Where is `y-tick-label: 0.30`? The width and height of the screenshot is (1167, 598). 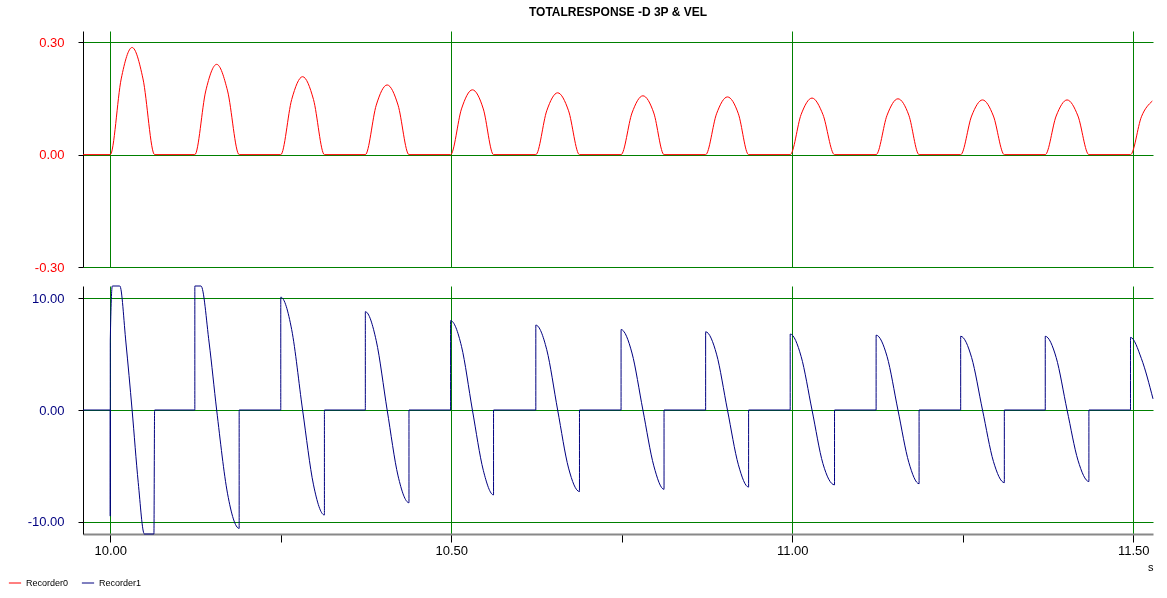
y-tick-label: 0.30 is located at coordinates (52, 42).